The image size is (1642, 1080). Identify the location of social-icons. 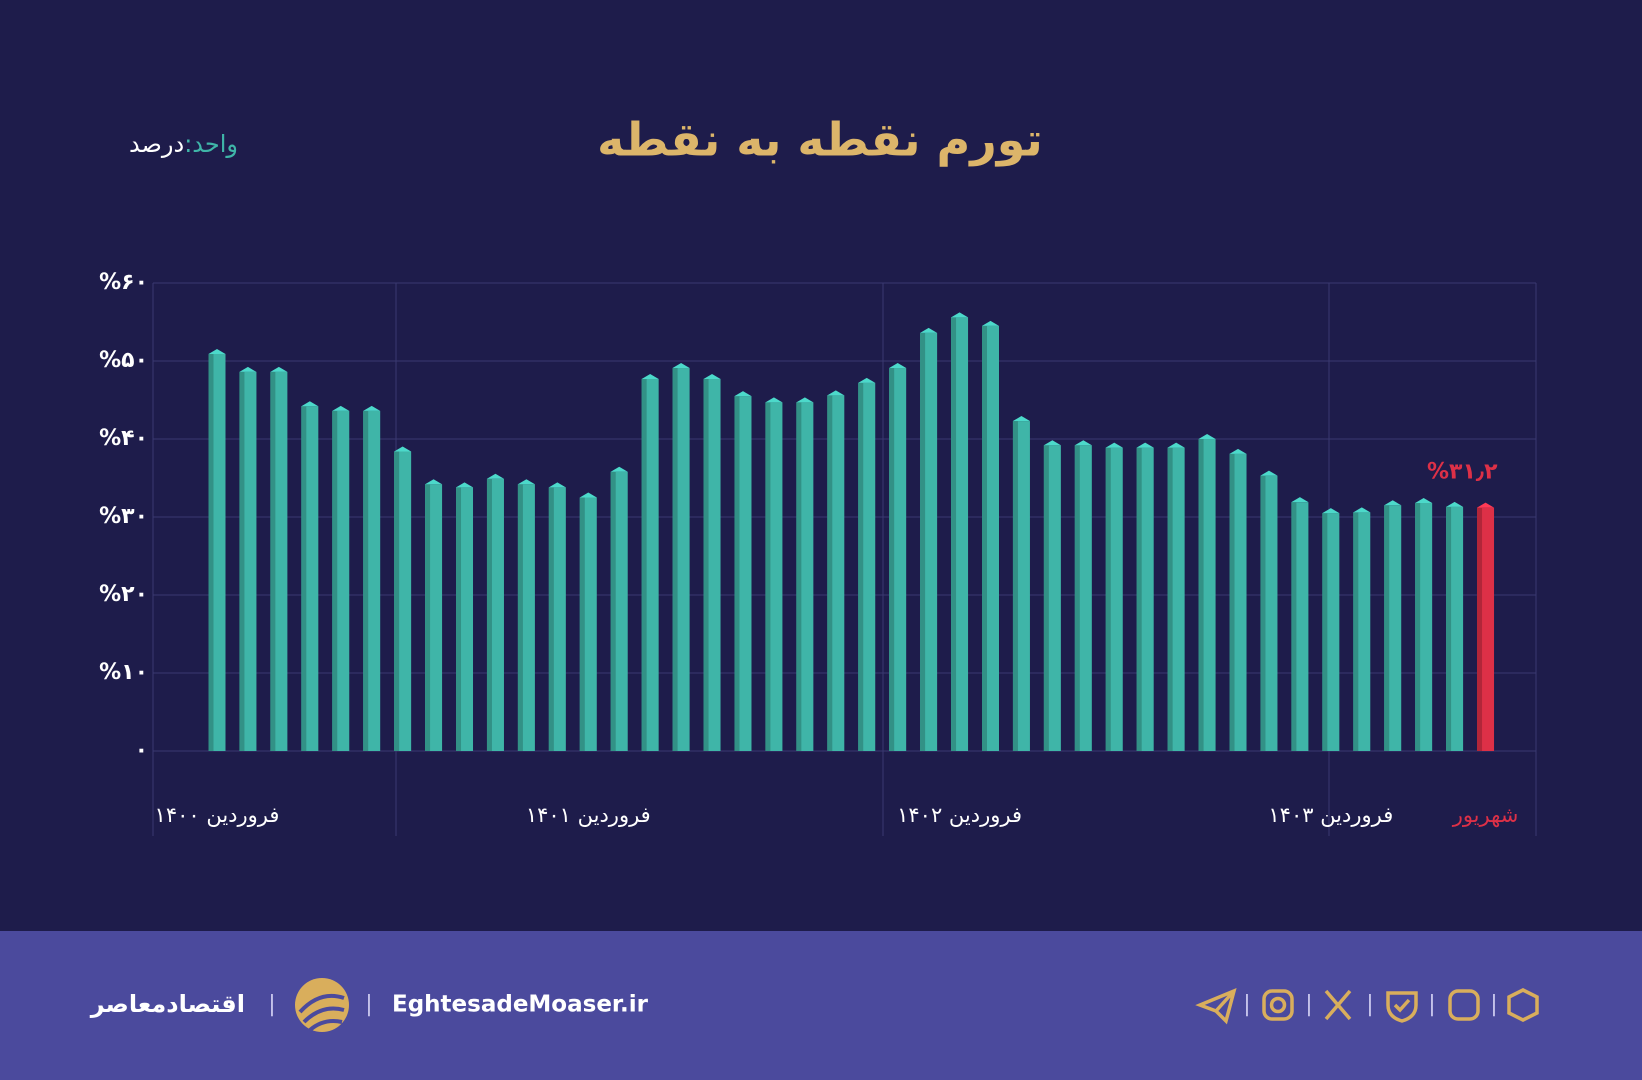
(1367, 1006).